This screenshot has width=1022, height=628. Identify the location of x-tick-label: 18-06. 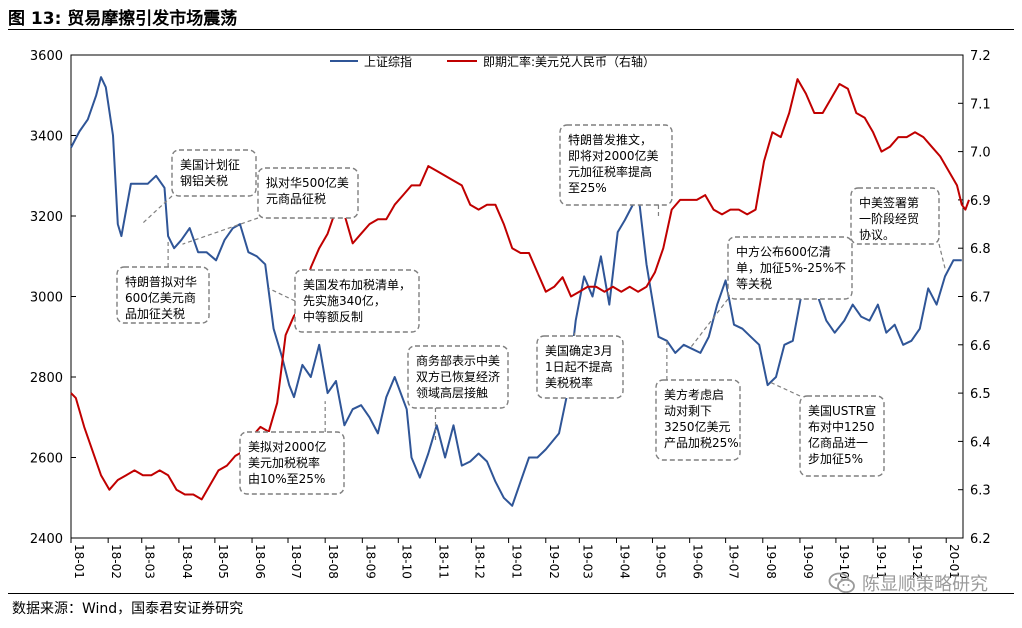
(260, 561).